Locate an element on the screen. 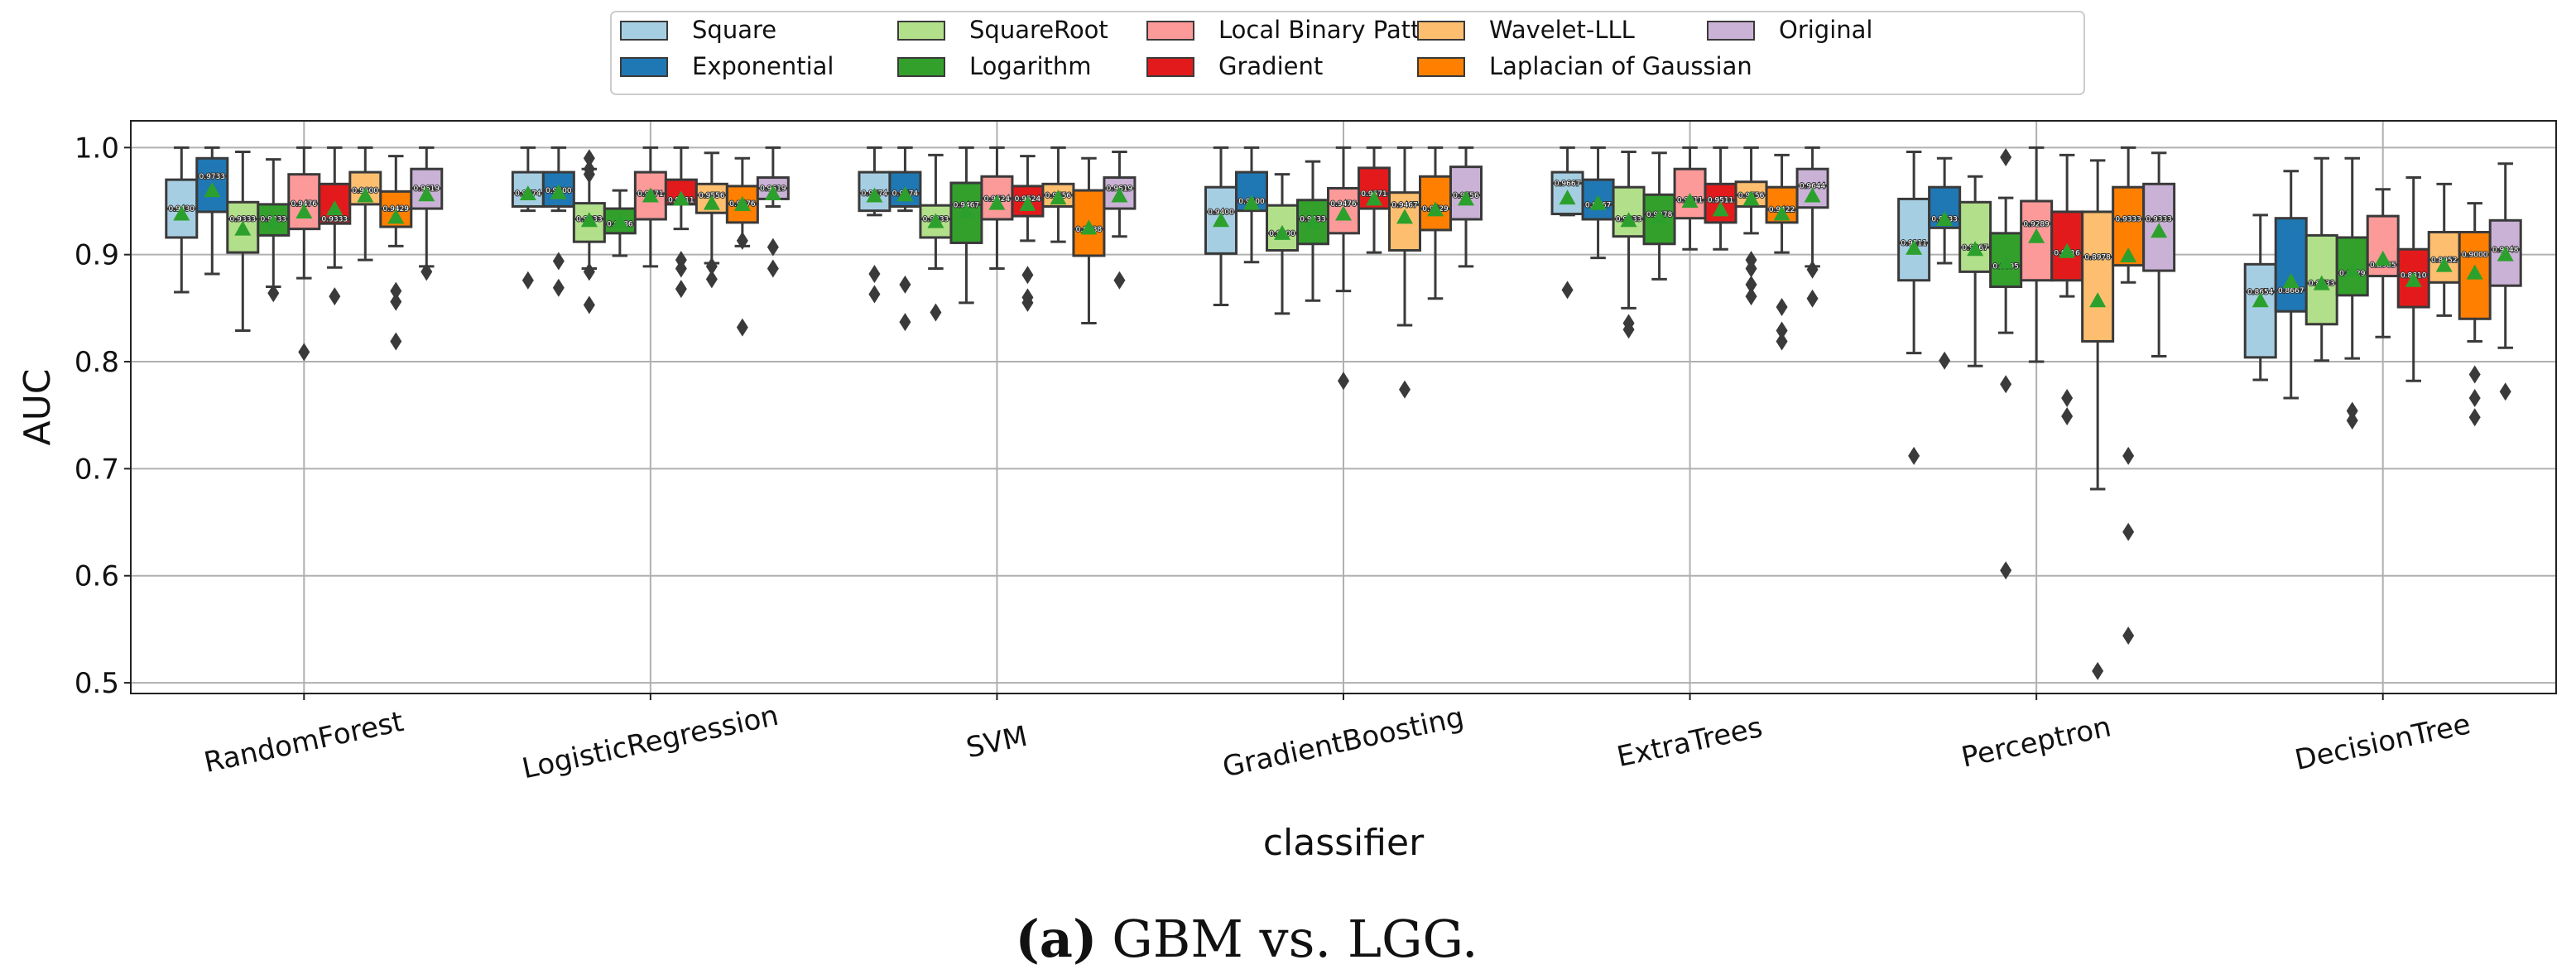 The width and height of the screenshot is (2576, 979). x-tick-label: Perceptron is located at coordinates (2036, 742).